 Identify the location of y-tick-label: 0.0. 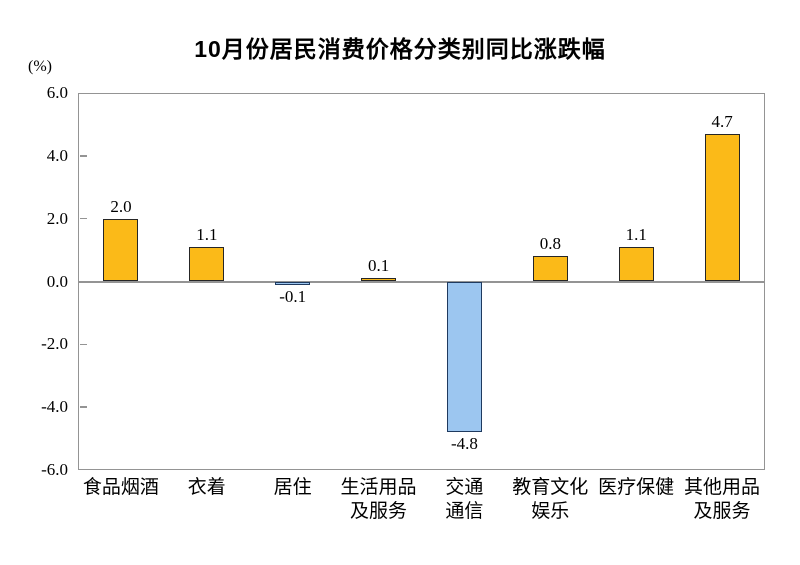
(57, 281).